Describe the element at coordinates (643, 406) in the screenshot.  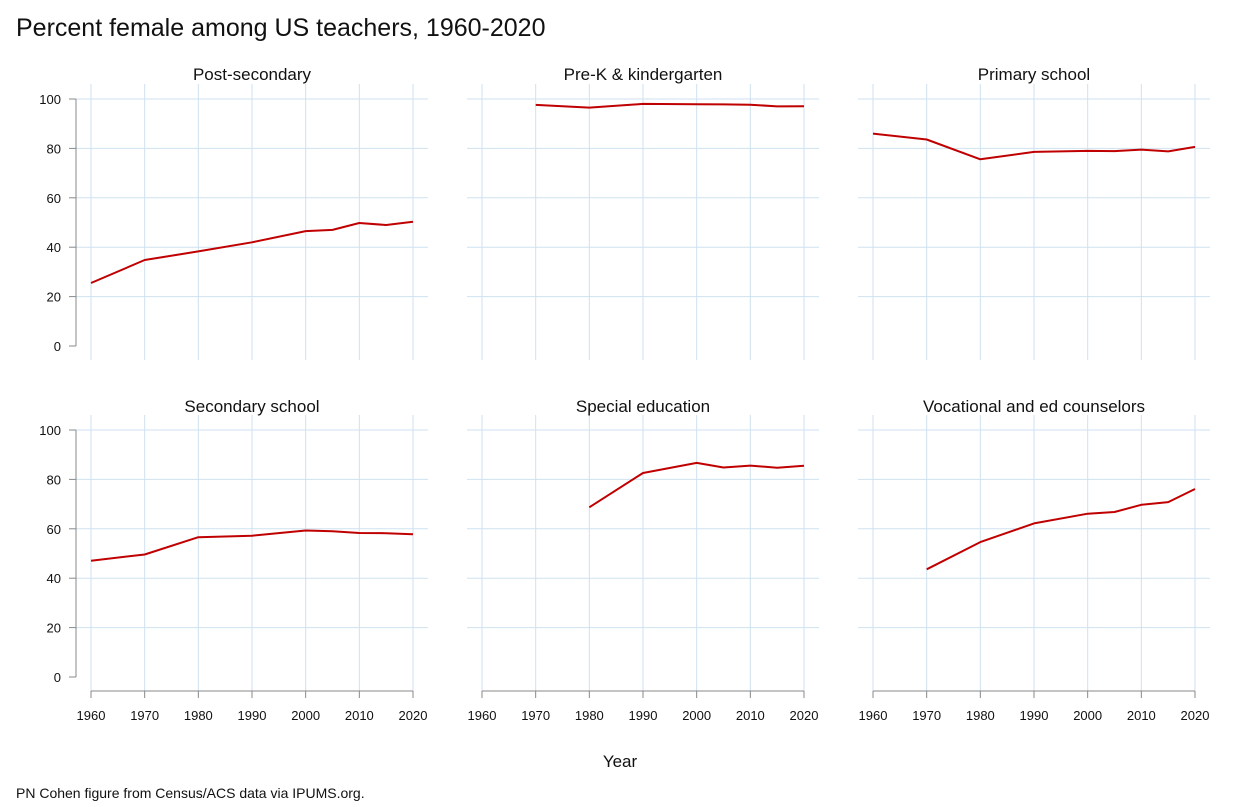
I see `panel-title: Special education` at that location.